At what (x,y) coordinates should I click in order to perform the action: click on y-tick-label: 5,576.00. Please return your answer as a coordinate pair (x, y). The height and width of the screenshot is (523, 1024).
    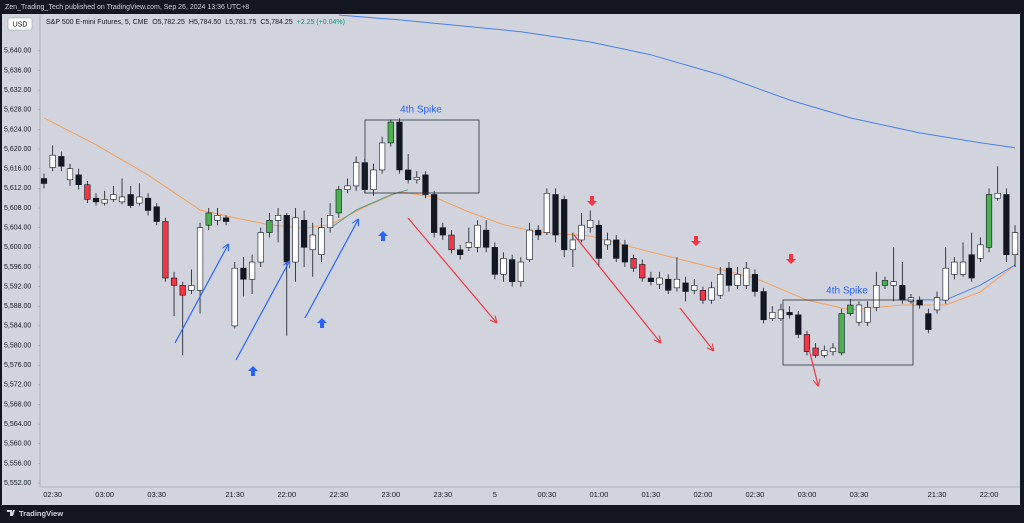
    Looking at the image, I should click on (17, 365).